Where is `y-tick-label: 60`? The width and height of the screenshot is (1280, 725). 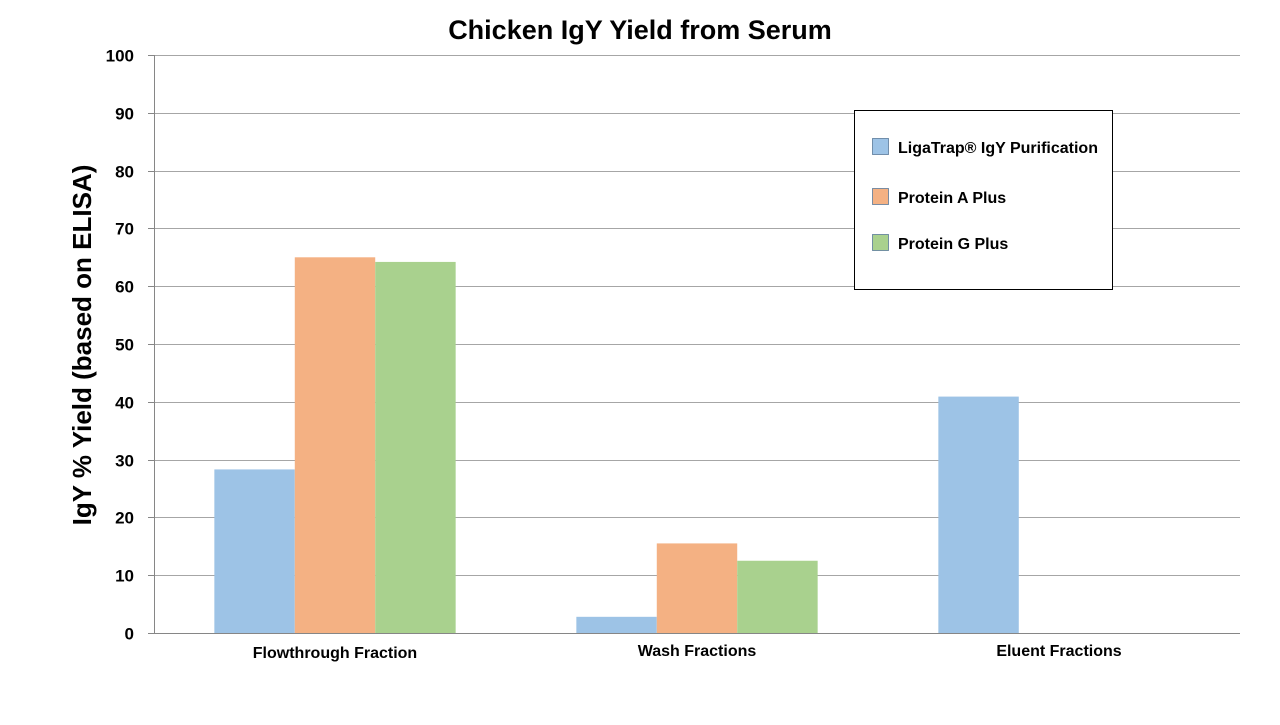
y-tick-label: 60 is located at coordinates (124, 287).